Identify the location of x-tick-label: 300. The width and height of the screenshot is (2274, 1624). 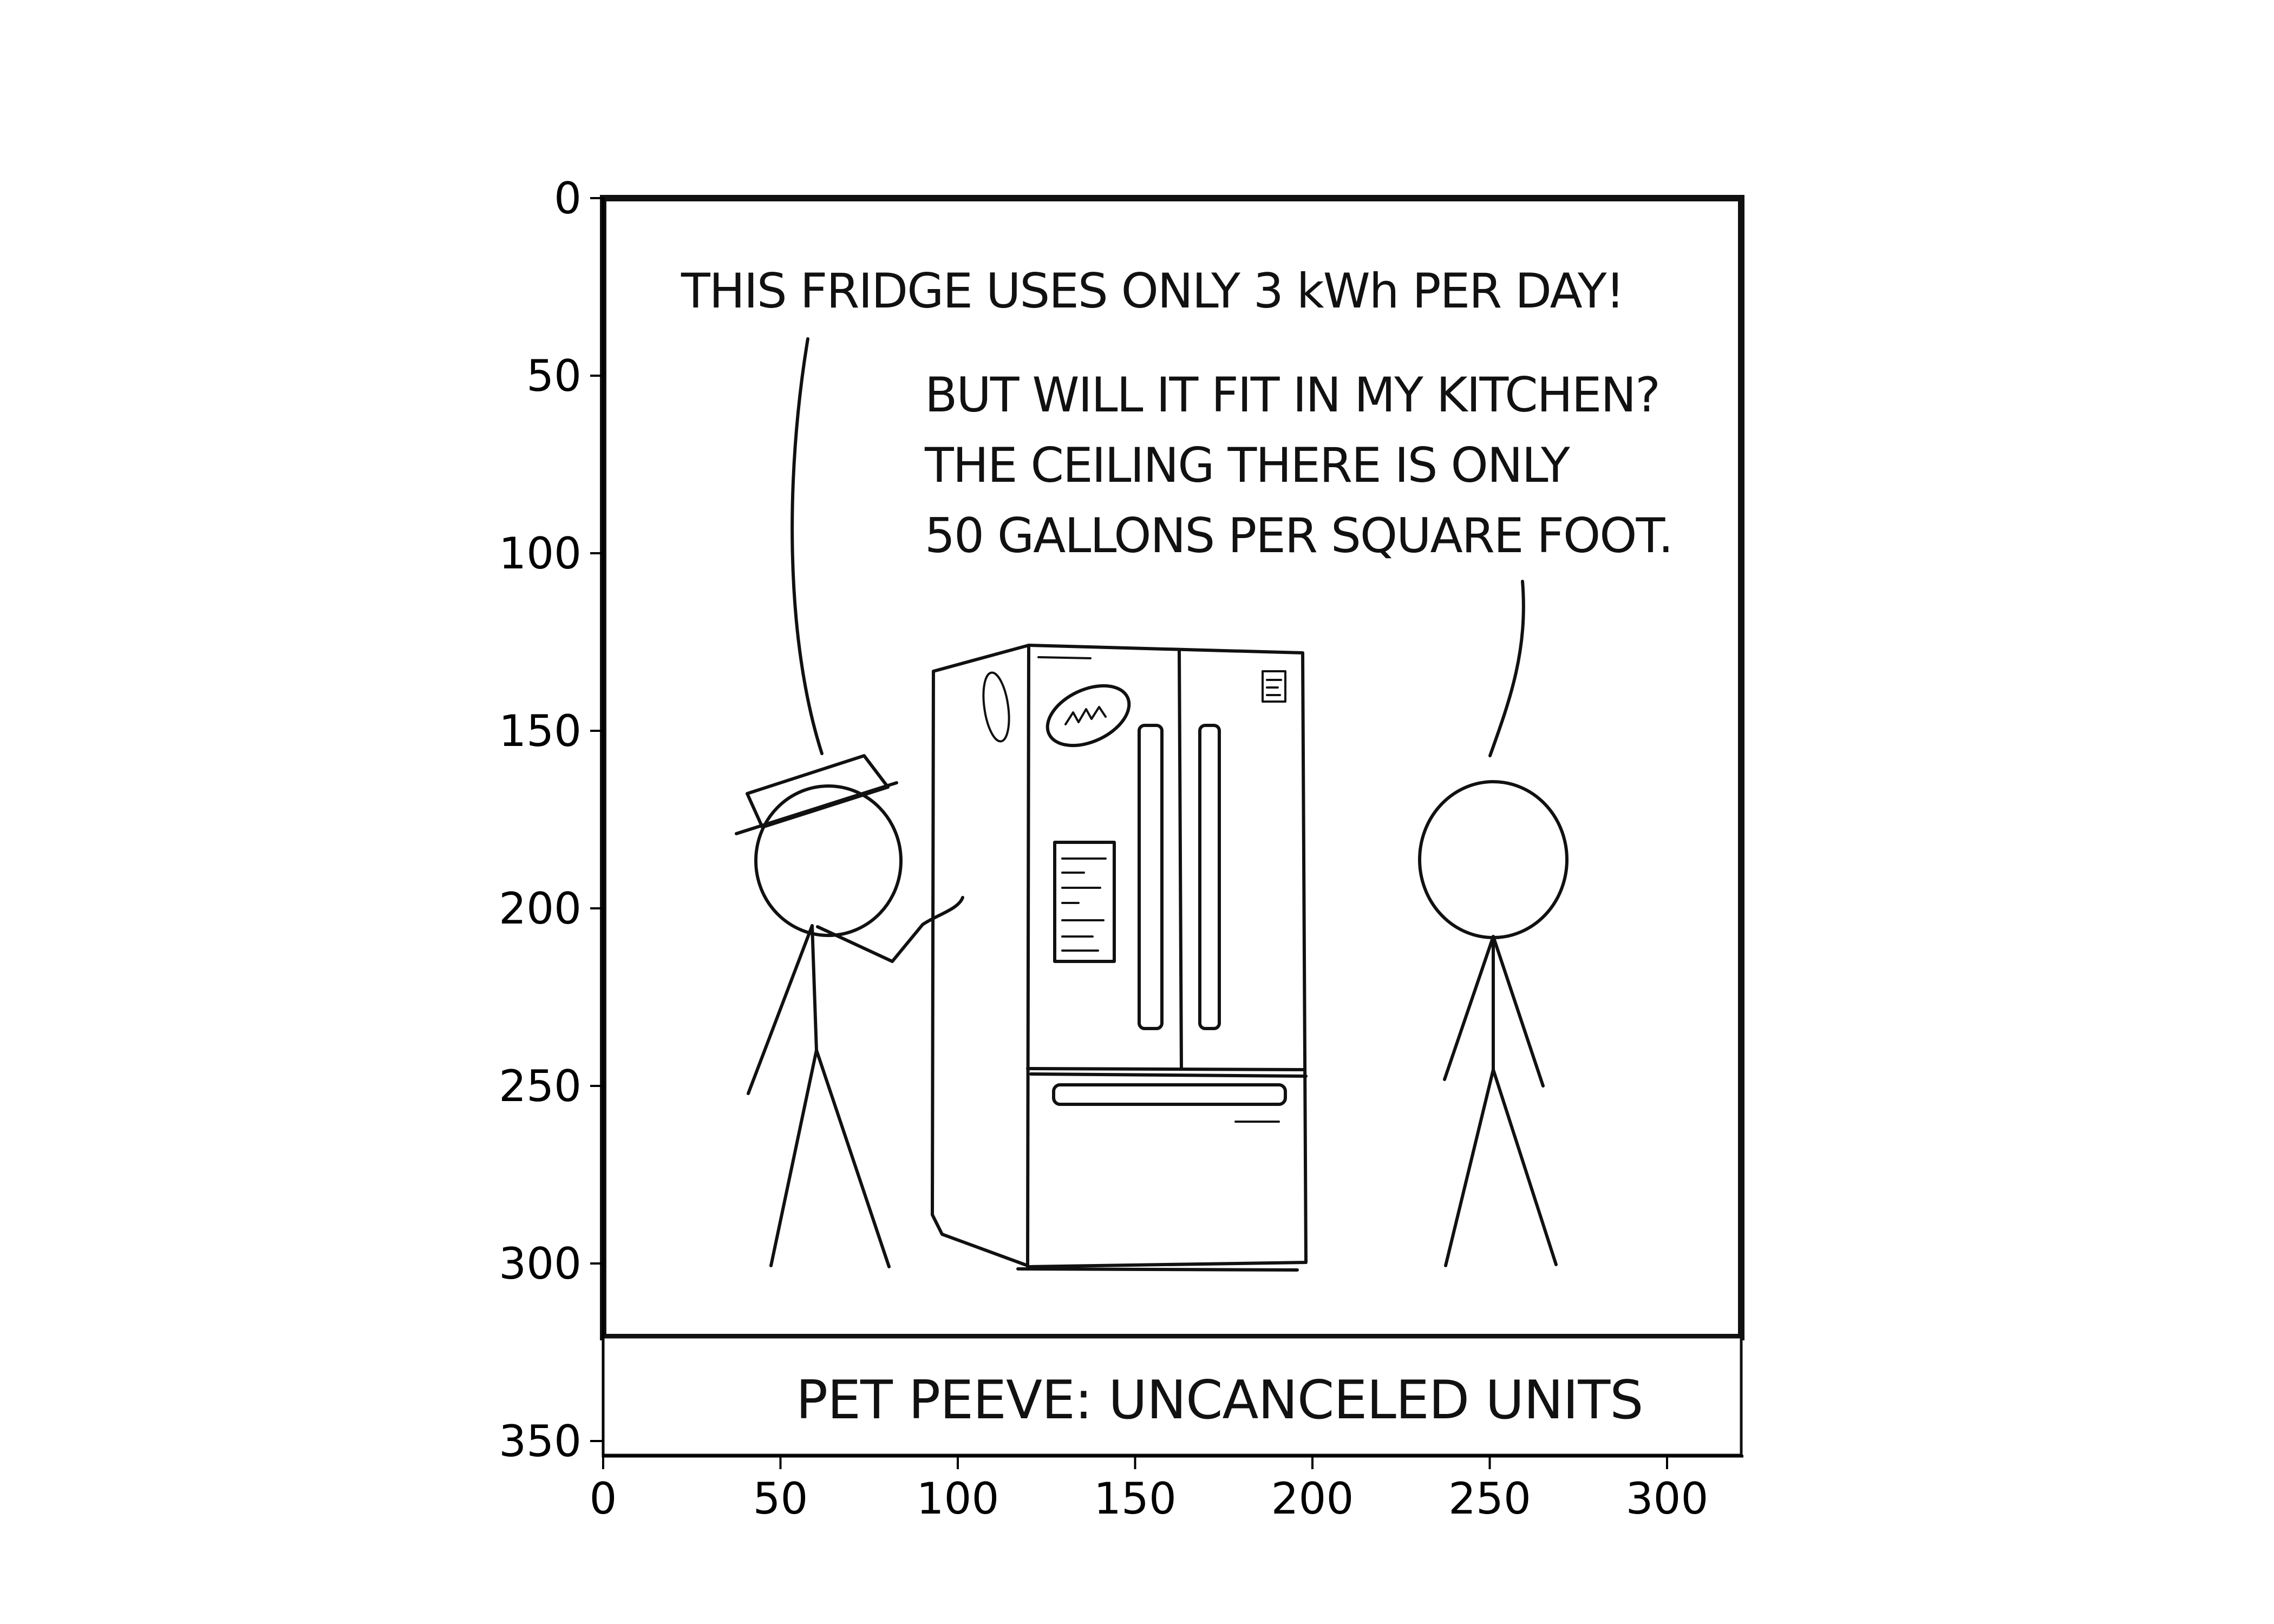
(1668, 1499).